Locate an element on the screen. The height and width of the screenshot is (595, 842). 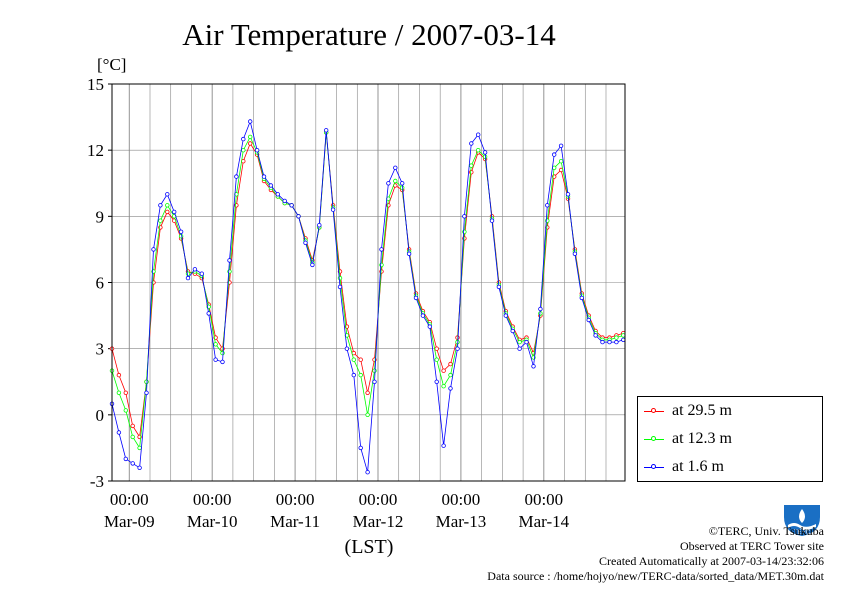
legend-item-29-5m: at 29.5 m is located at coordinates (685, 411).